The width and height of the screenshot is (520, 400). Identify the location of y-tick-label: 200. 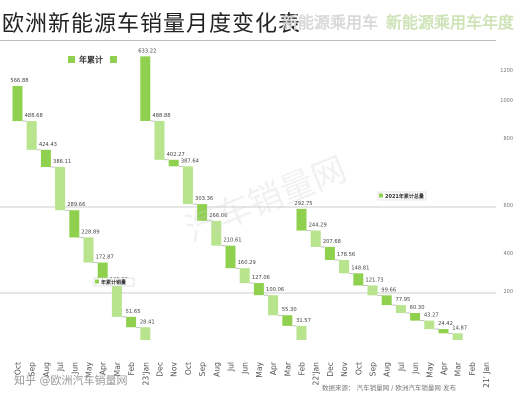
(508, 292).